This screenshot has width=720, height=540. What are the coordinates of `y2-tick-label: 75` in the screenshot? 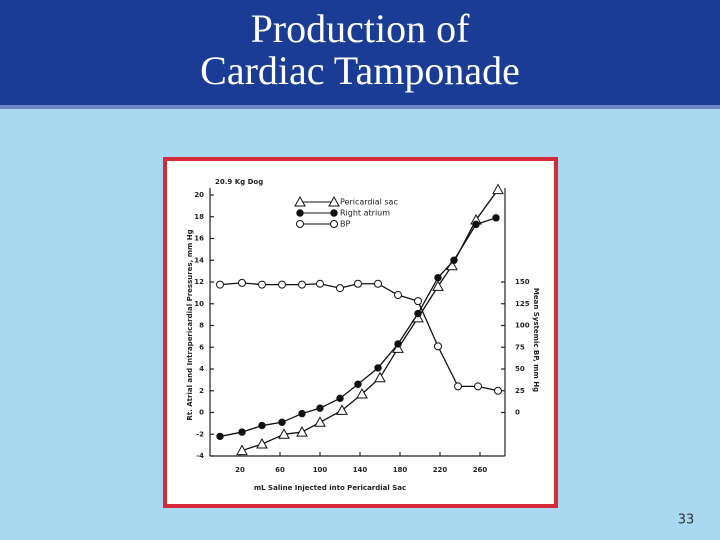 It's located at (520, 347).